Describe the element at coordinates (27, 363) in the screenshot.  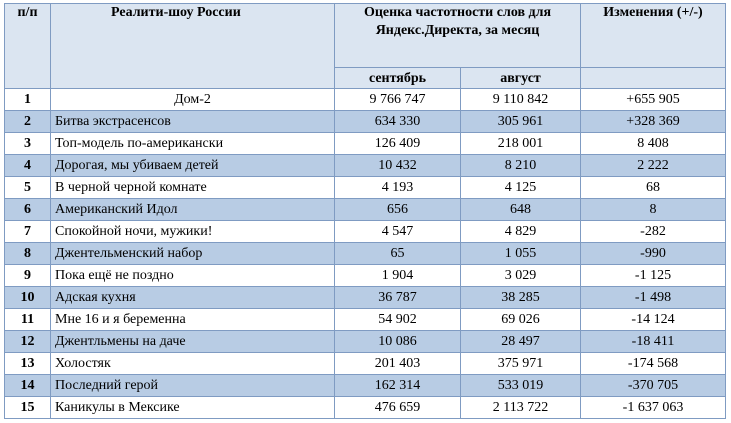
I see `row-number: 13` at that location.